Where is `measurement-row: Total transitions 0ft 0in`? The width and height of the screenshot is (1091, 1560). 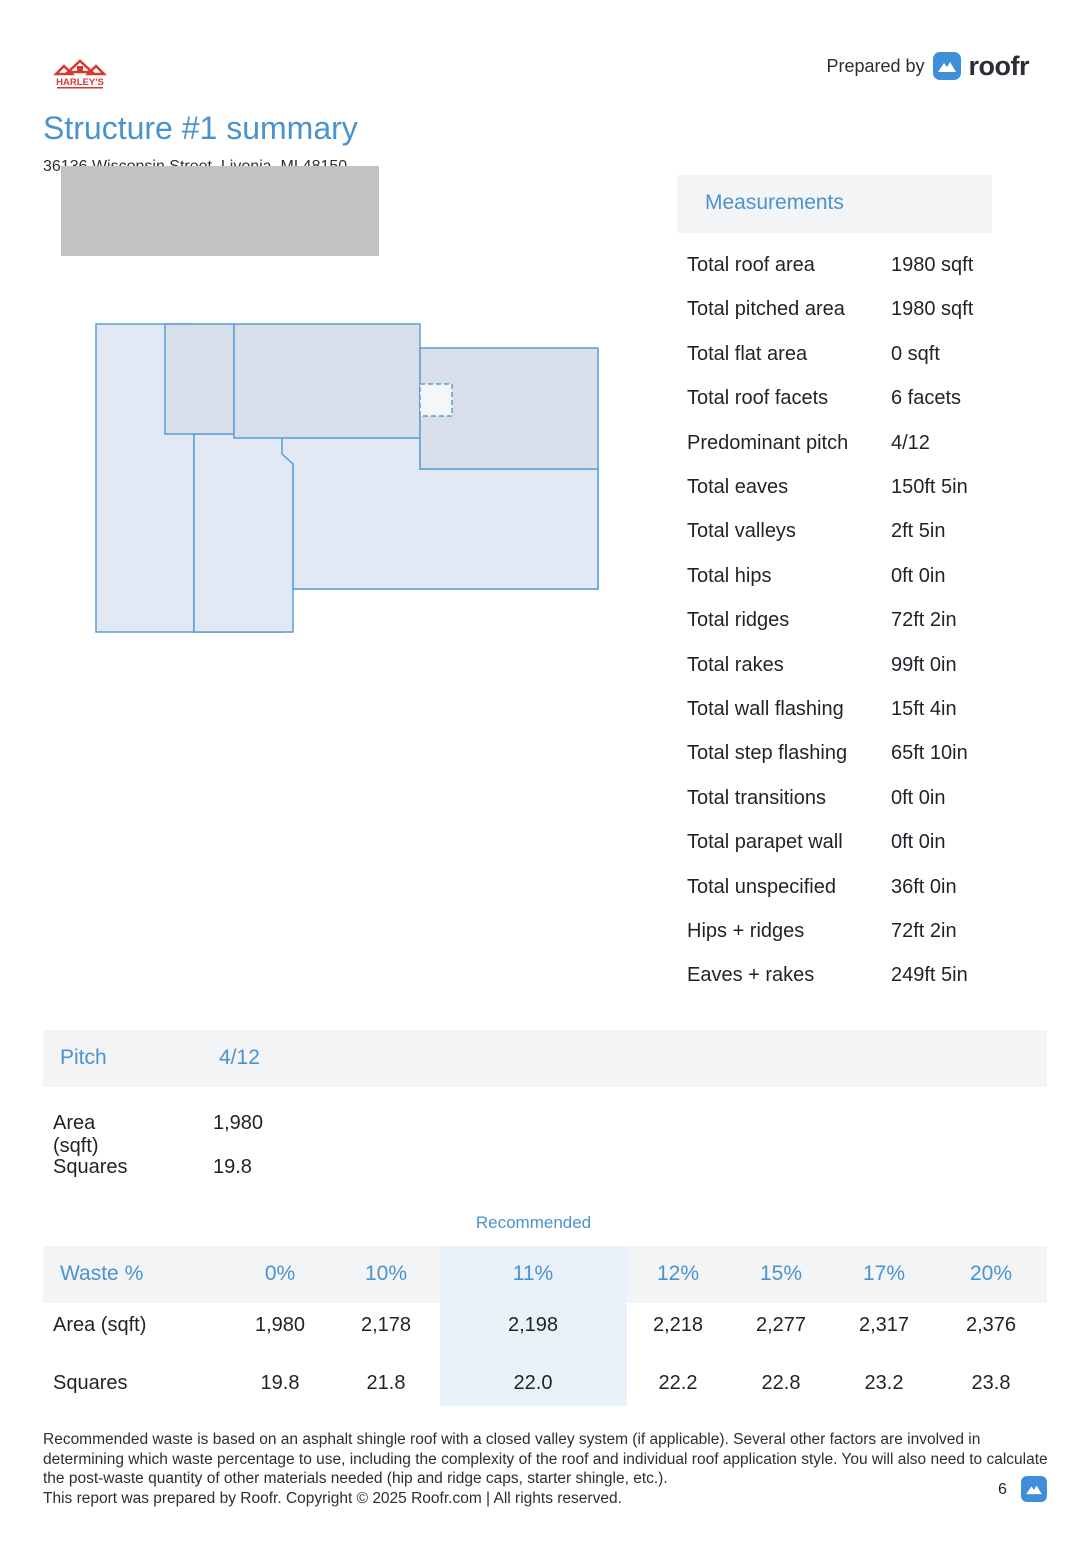
measurement-row: Total transitions 0ft 0in is located at coordinates (867, 802).